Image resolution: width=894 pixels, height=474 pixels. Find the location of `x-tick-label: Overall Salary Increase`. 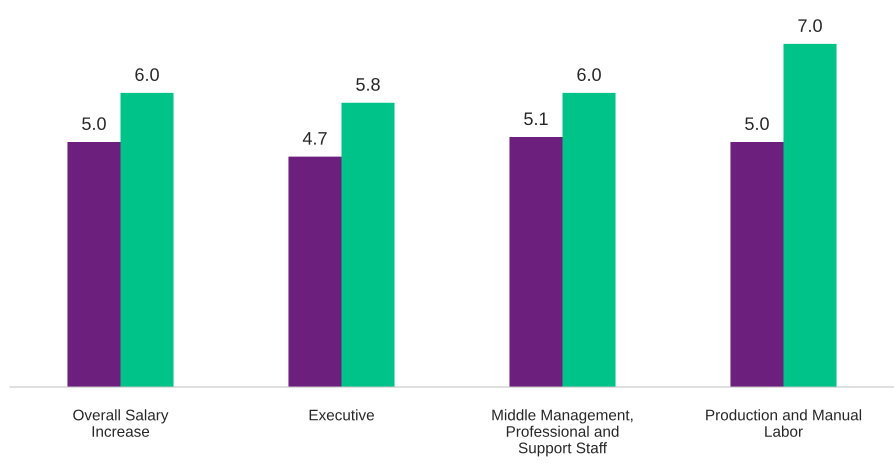

x-tick-label: Overall Salary Increase is located at coordinates (120, 423).